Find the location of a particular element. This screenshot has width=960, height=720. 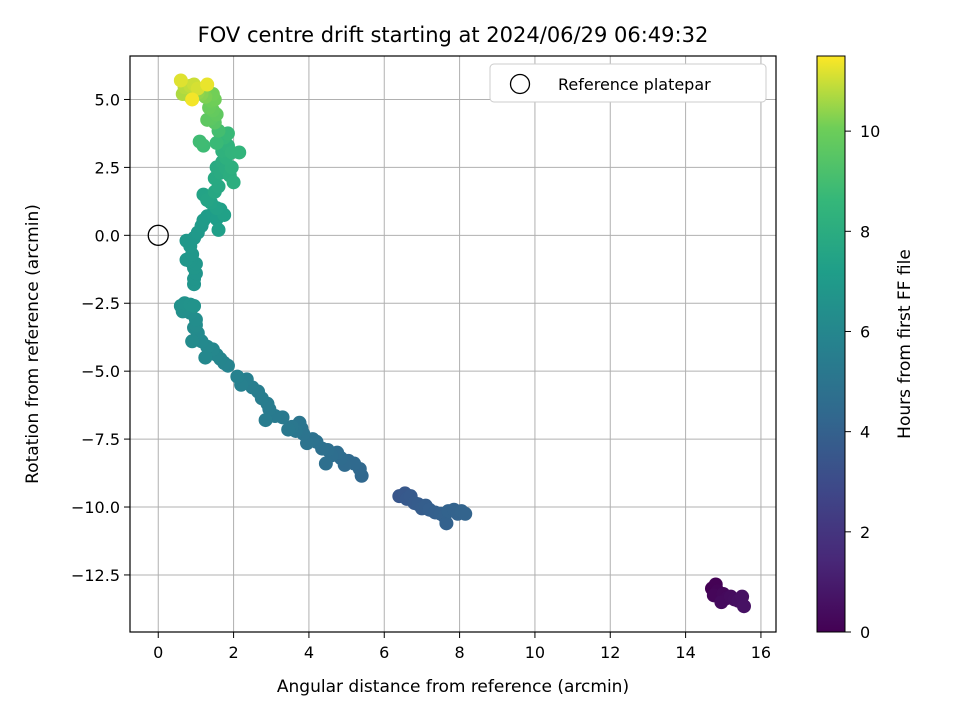

y-tick-label: −5.0 is located at coordinates (100, 371).